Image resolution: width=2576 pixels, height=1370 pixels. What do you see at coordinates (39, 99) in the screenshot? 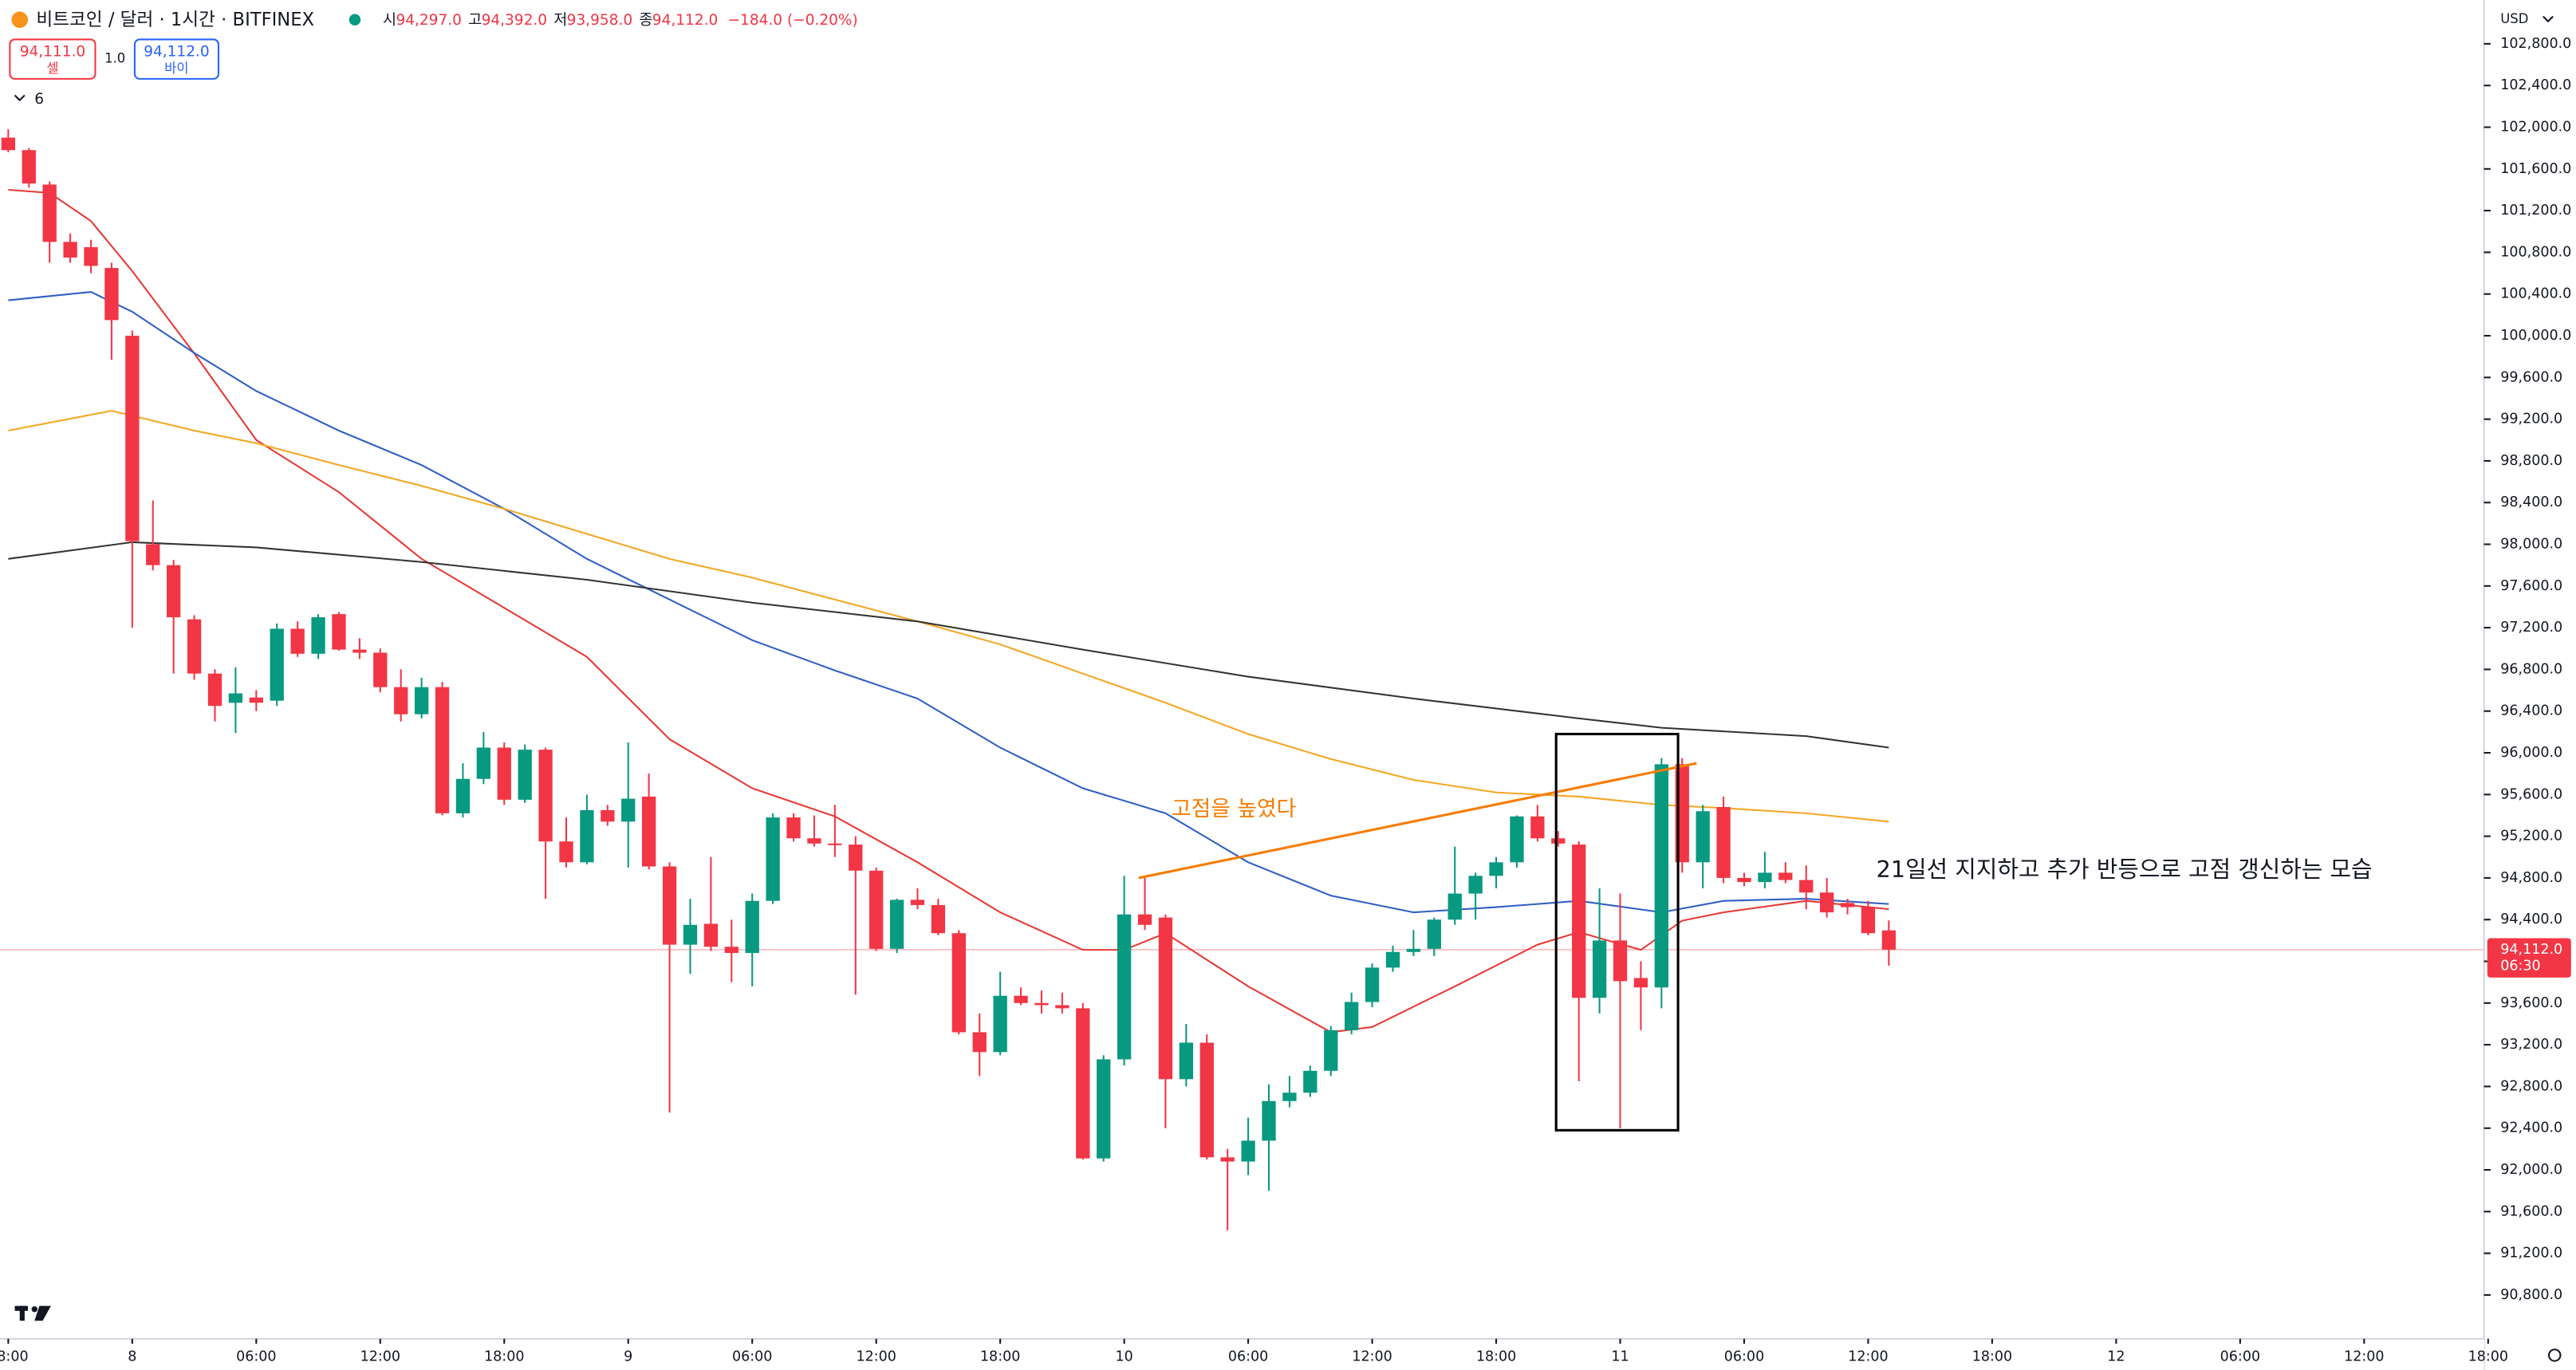
I see `indicator-count: 6` at bounding box center [39, 99].